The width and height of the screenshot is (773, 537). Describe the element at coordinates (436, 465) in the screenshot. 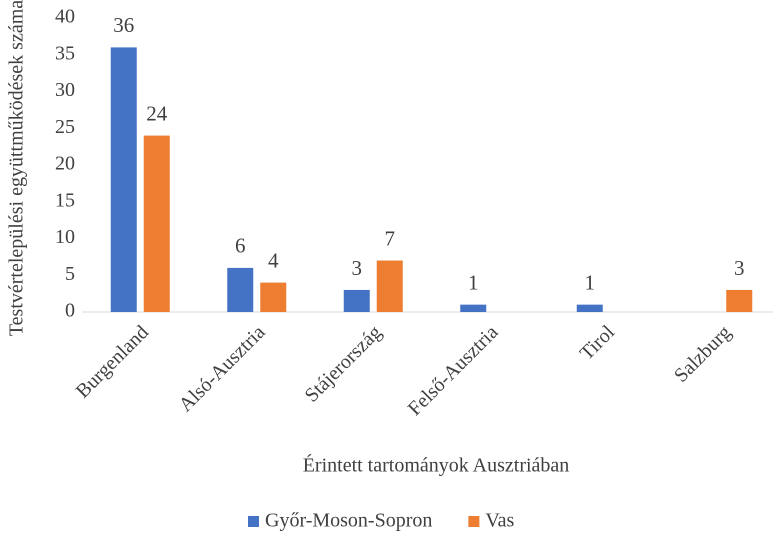

I see `x-axis-title: Érintett tartományok Ausztriában` at that location.